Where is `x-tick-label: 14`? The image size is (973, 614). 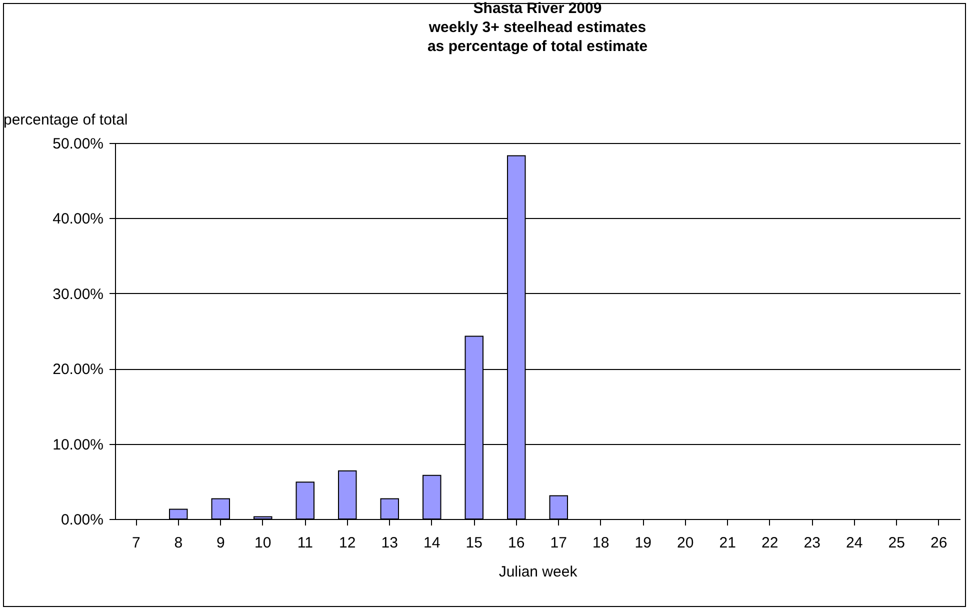
x-tick-label: 14 is located at coordinates (432, 543).